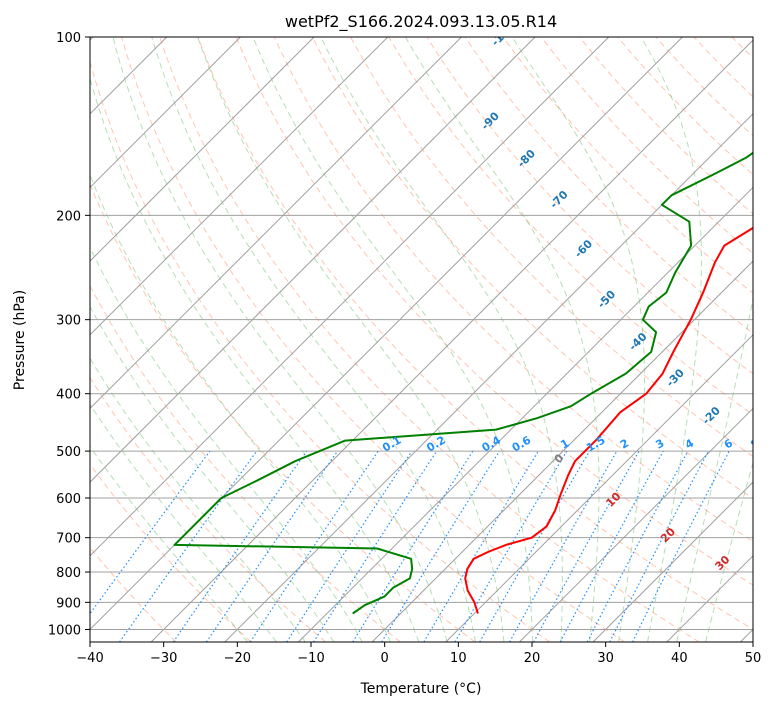 The image size is (775, 708). Describe the element at coordinates (771, 591) in the screenshot. I see `moist-adiabat-label: 40` at that location.